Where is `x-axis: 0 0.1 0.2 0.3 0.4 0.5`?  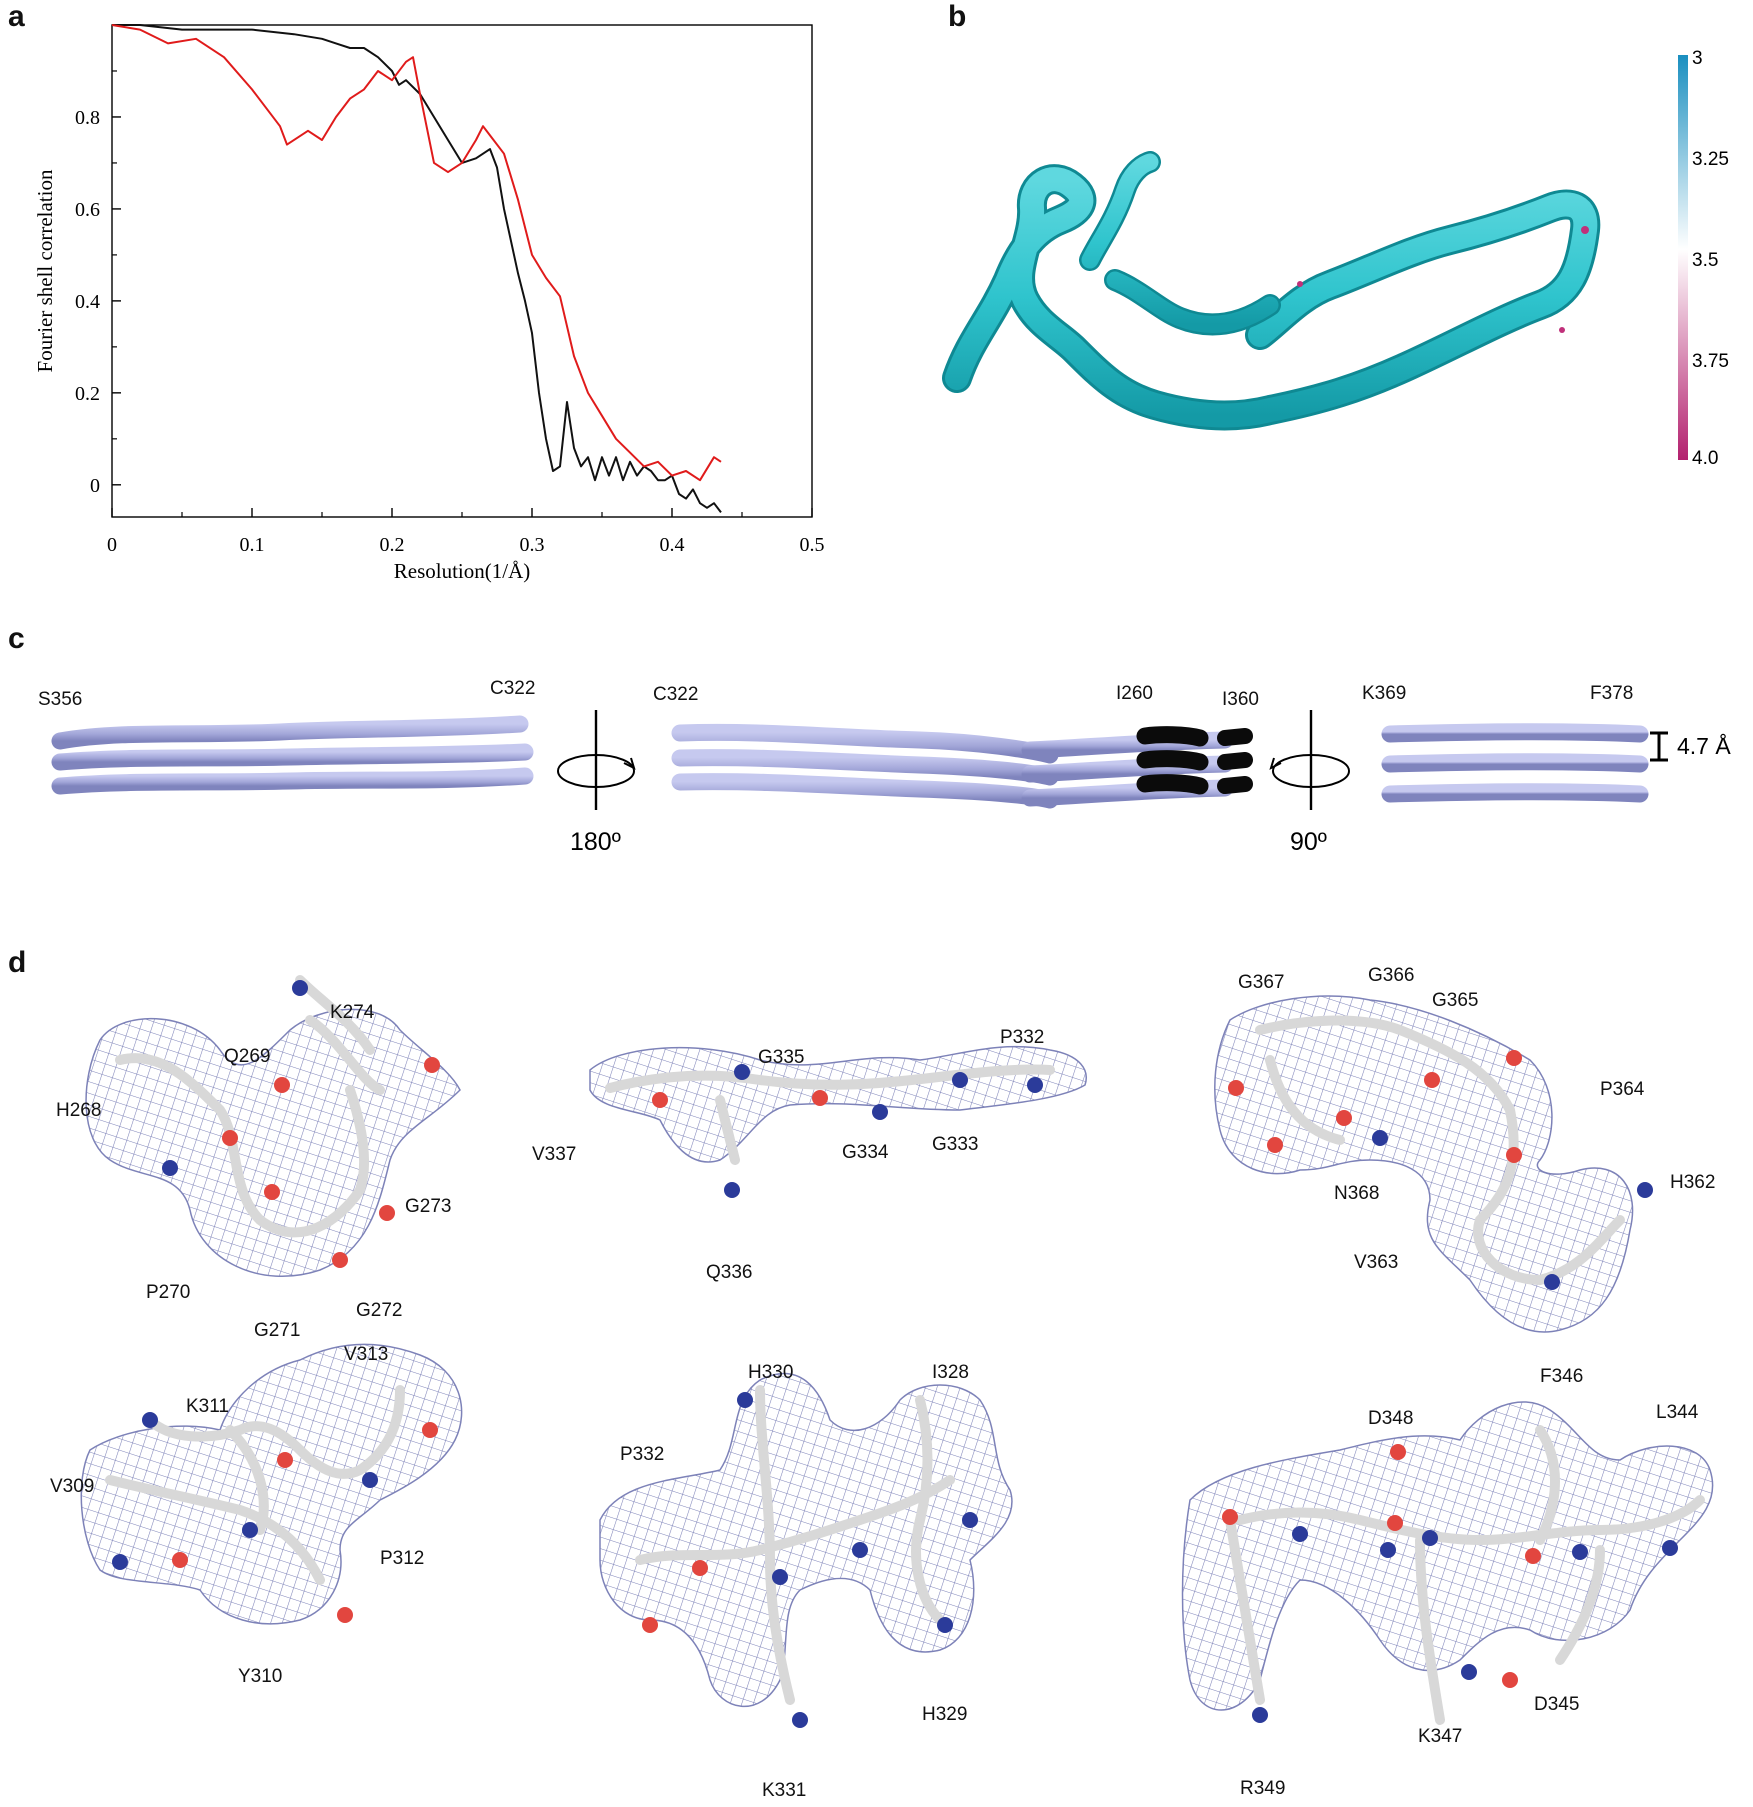
x-axis: 0 0.1 0.2 0.3 0.4 0.5 is located at coordinates (466, 532).